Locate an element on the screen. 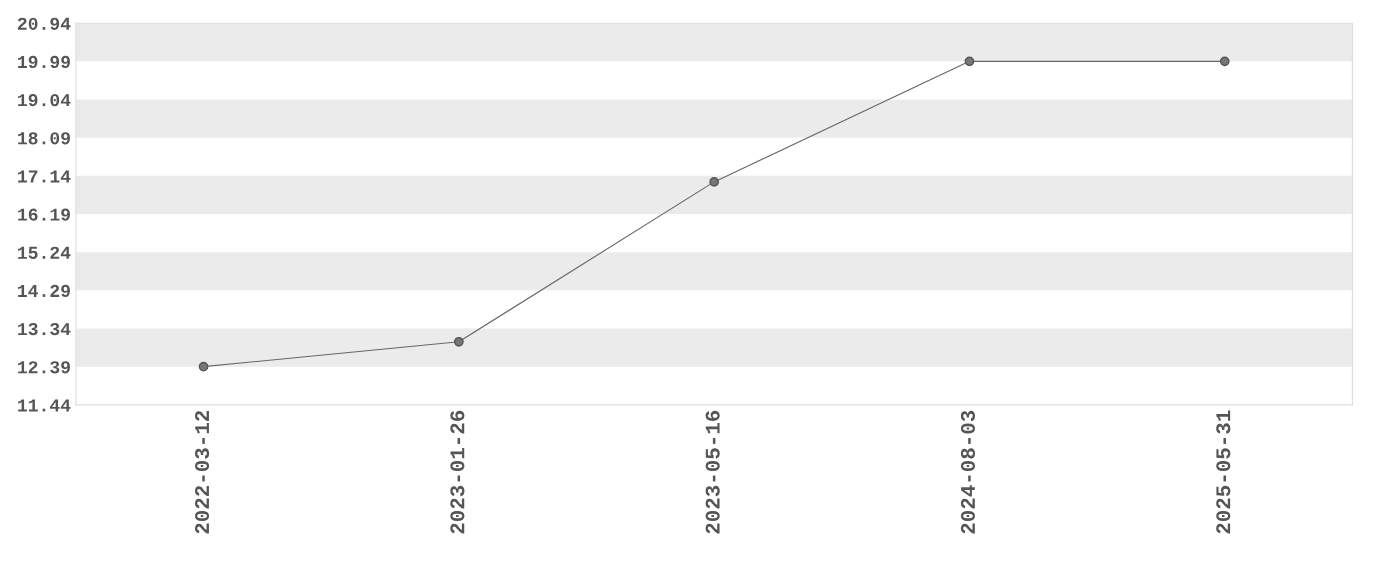 The height and width of the screenshot is (580, 1380). y-tick-label: 12.39 is located at coordinates (44, 367).